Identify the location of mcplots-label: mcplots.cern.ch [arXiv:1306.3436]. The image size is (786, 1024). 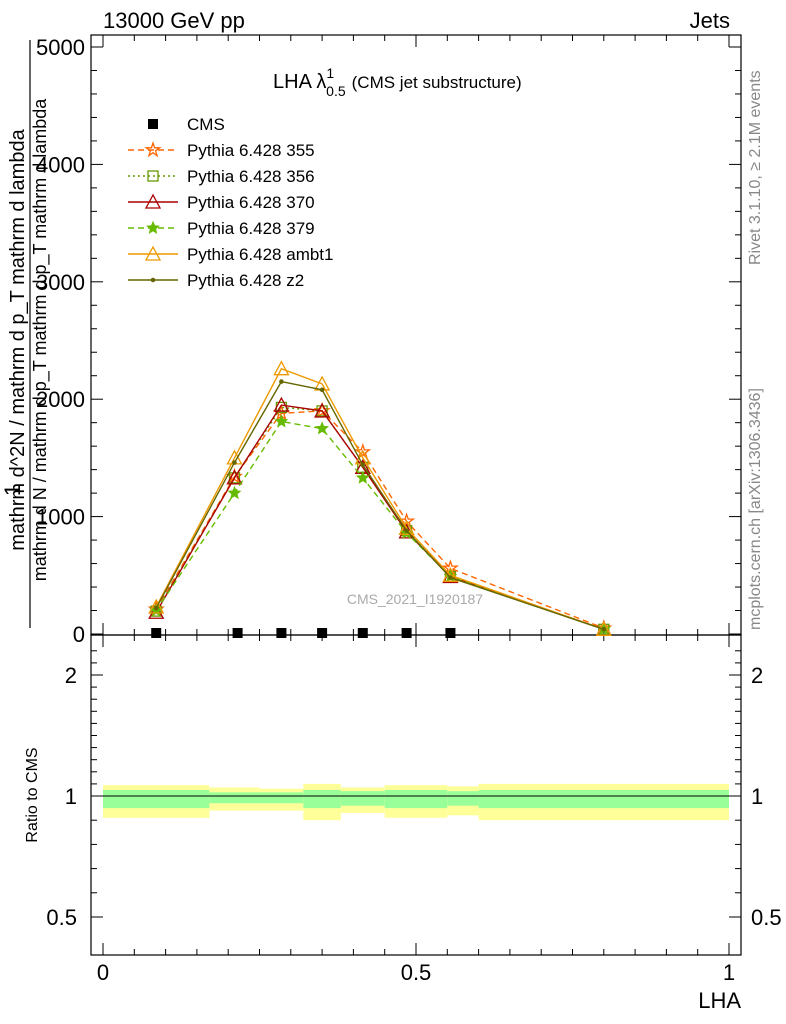
(755, 509).